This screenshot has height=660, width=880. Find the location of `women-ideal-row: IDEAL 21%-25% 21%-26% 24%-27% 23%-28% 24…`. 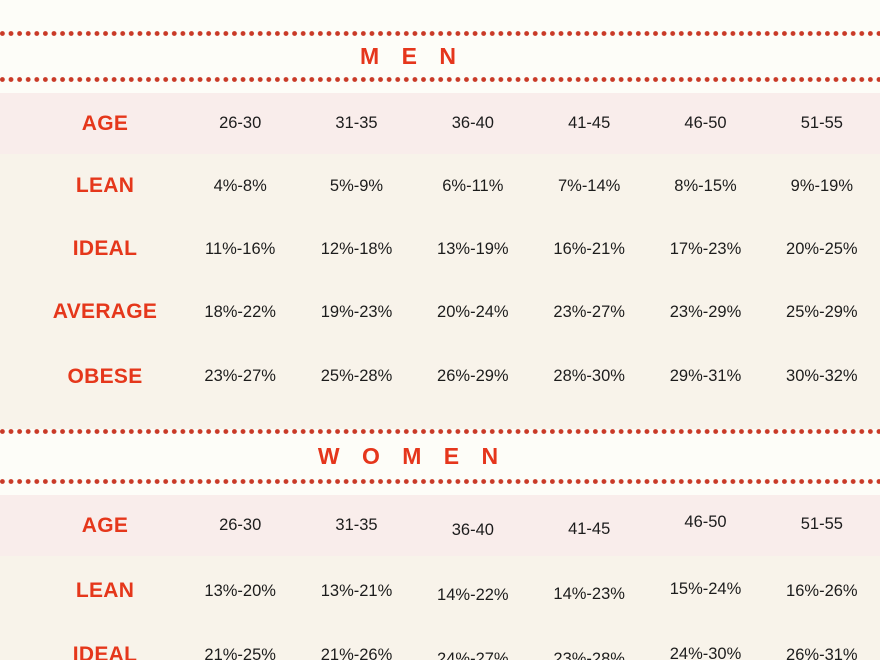

women-ideal-row: IDEAL 21%-25% 21%-26% 24%-27% 23%-28% 24… is located at coordinates (440, 643).